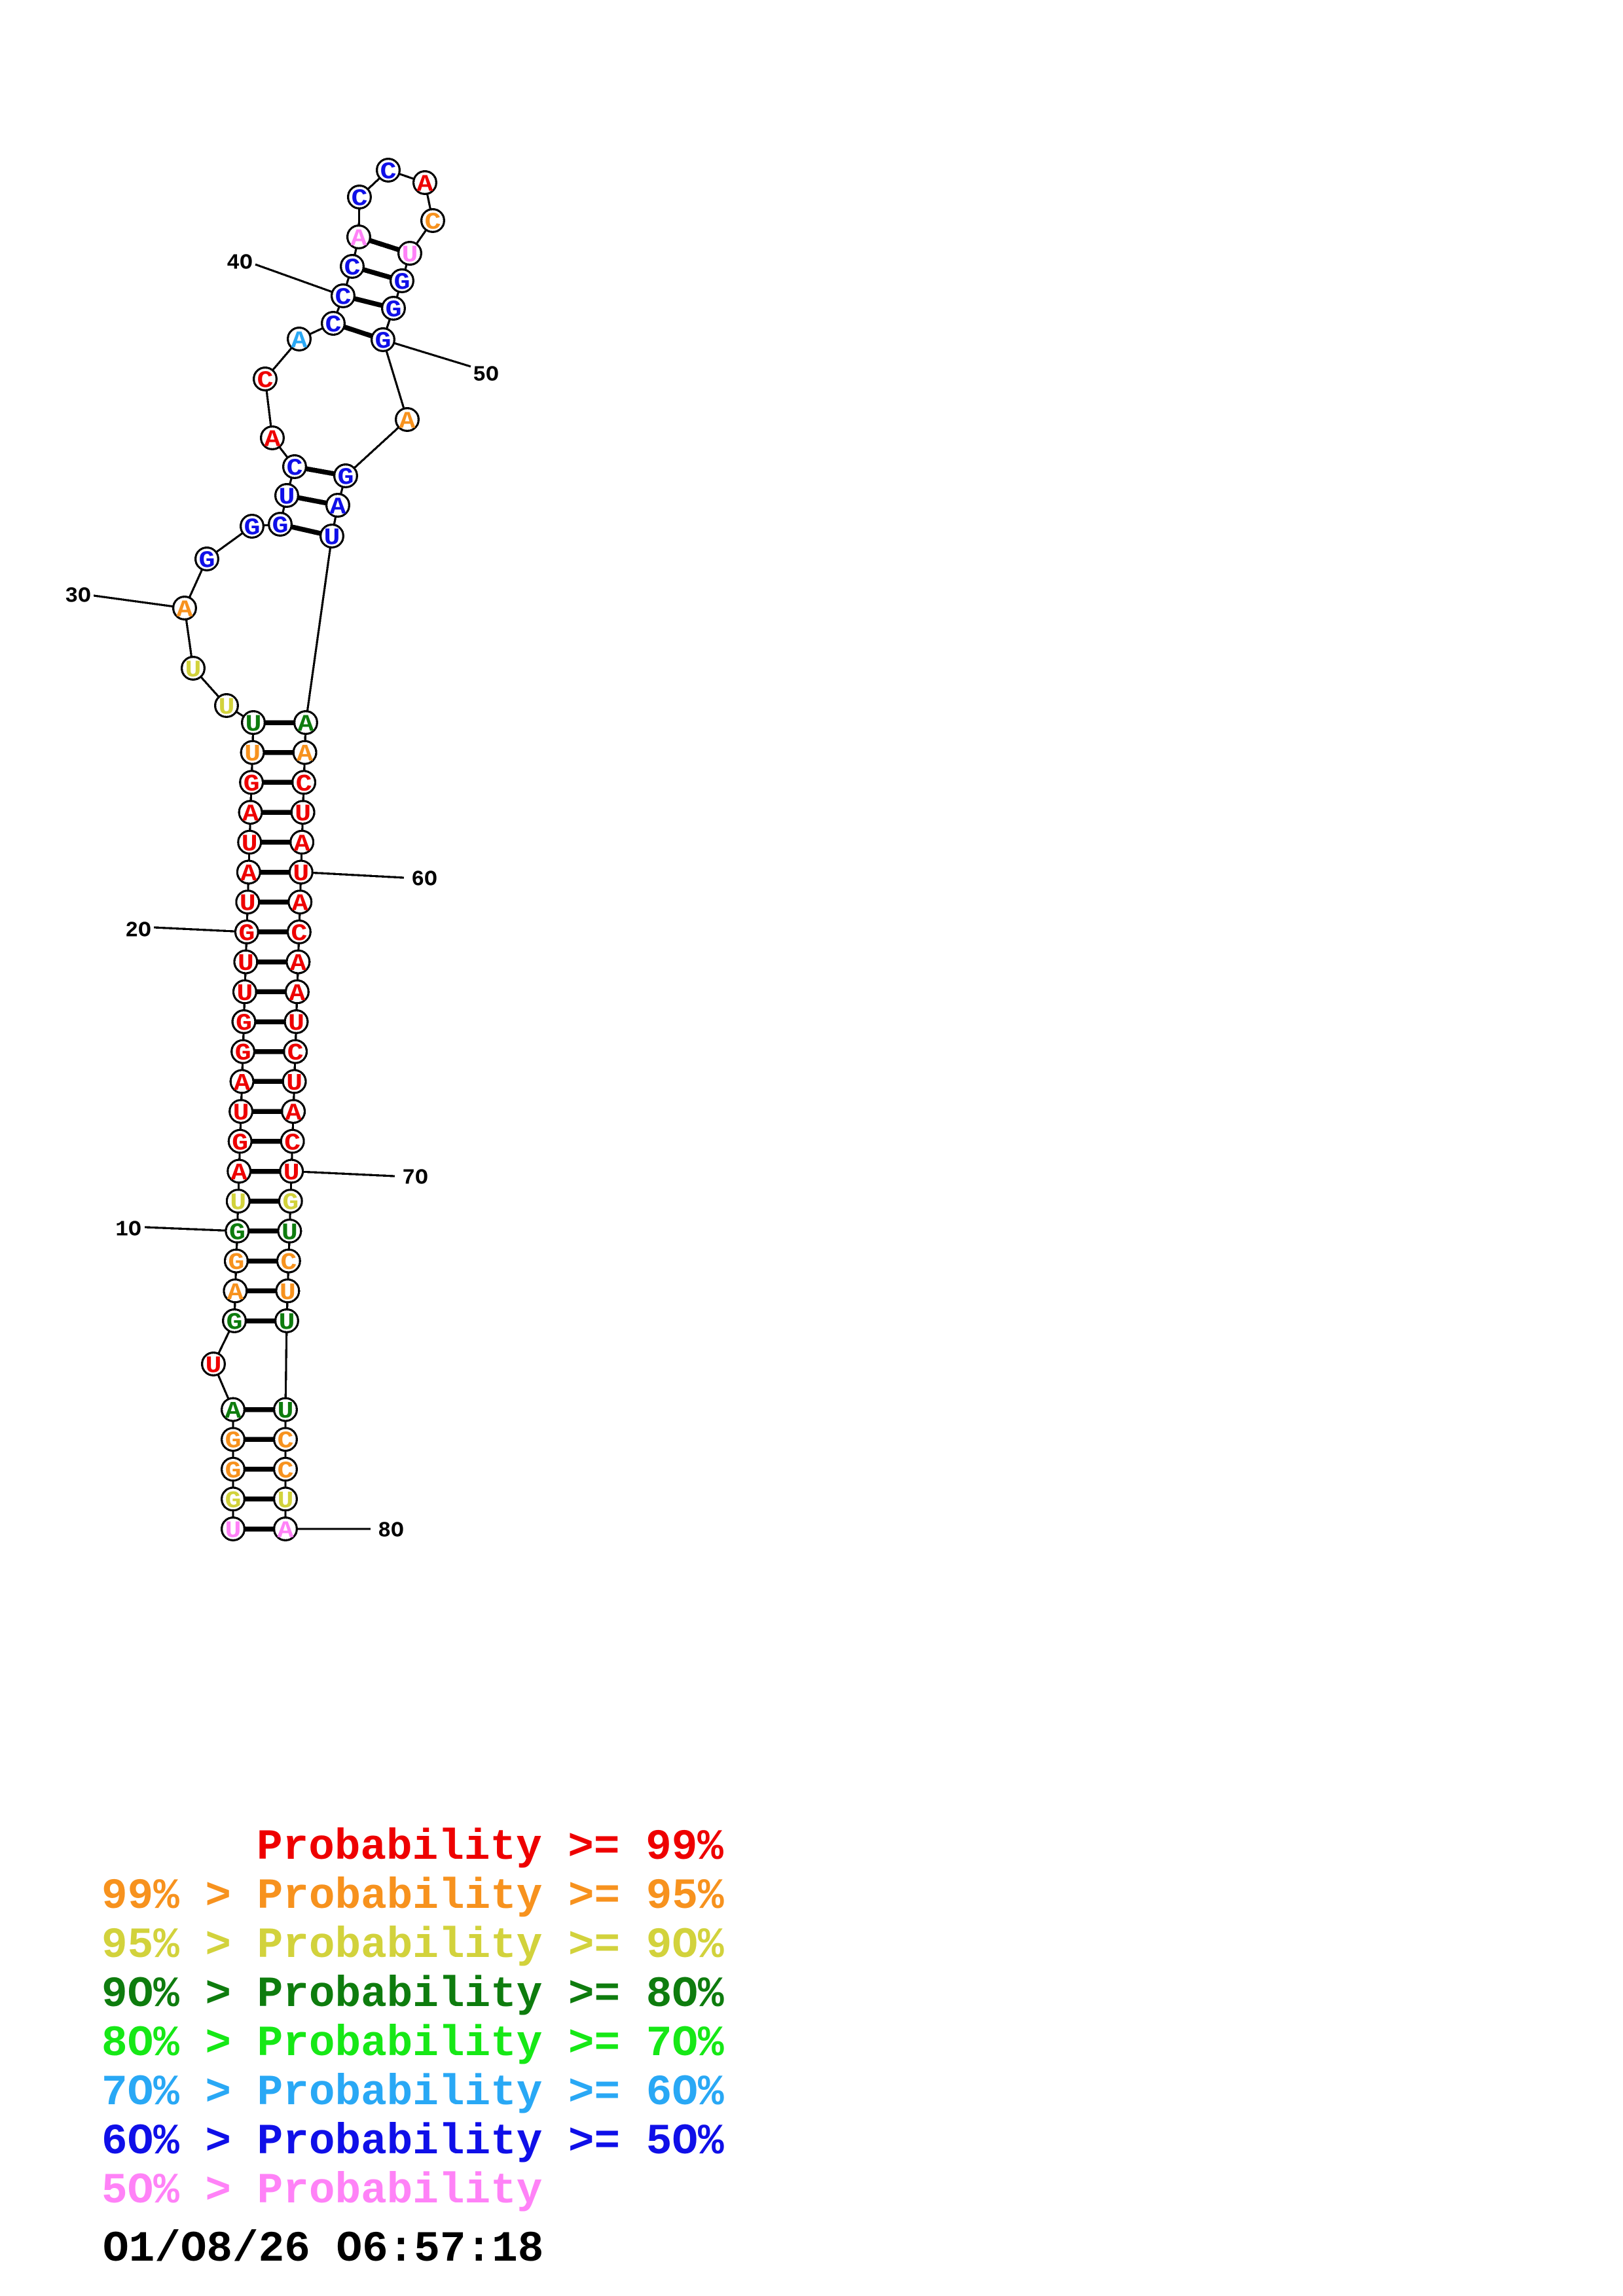  Describe the element at coordinates (138, 931) in the screenshot. I see `svg-text: 2O` at that location.